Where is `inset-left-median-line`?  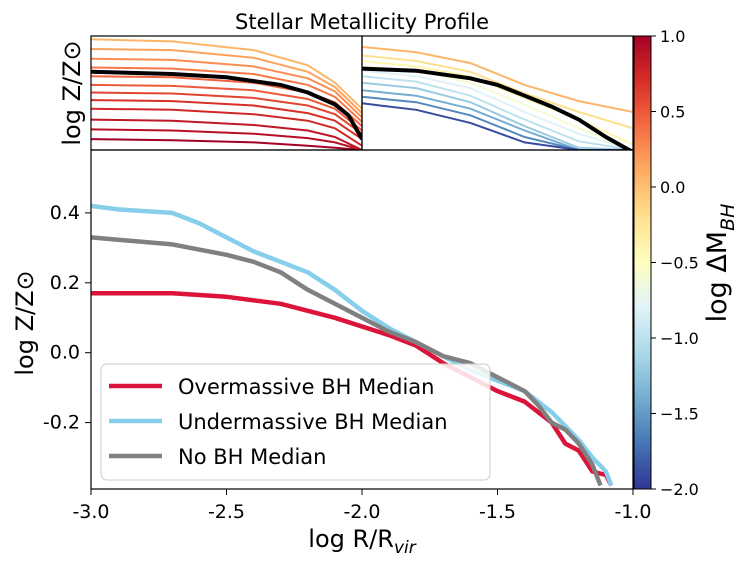
inset-left-median-line is located at coordinates (226, 105).